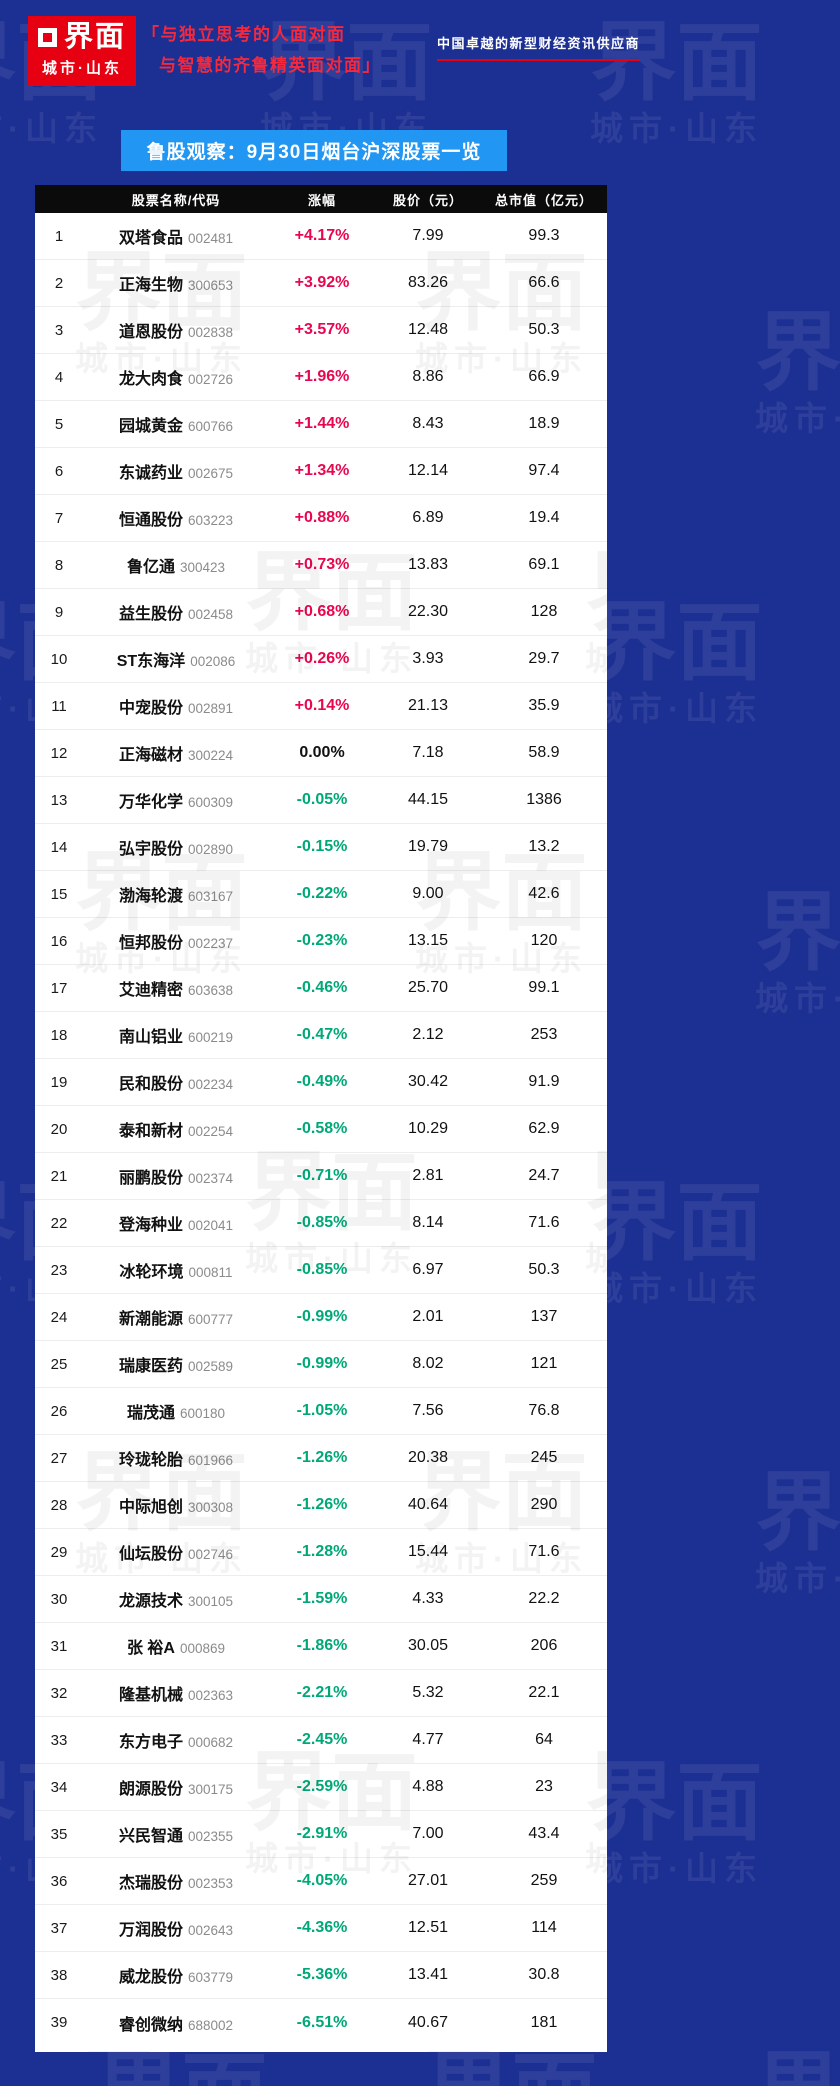 The image size is (840, 2086). Describe the element at coordinates (428, 235) in the screenshot. I see `stock-price: 7.99` at that location.